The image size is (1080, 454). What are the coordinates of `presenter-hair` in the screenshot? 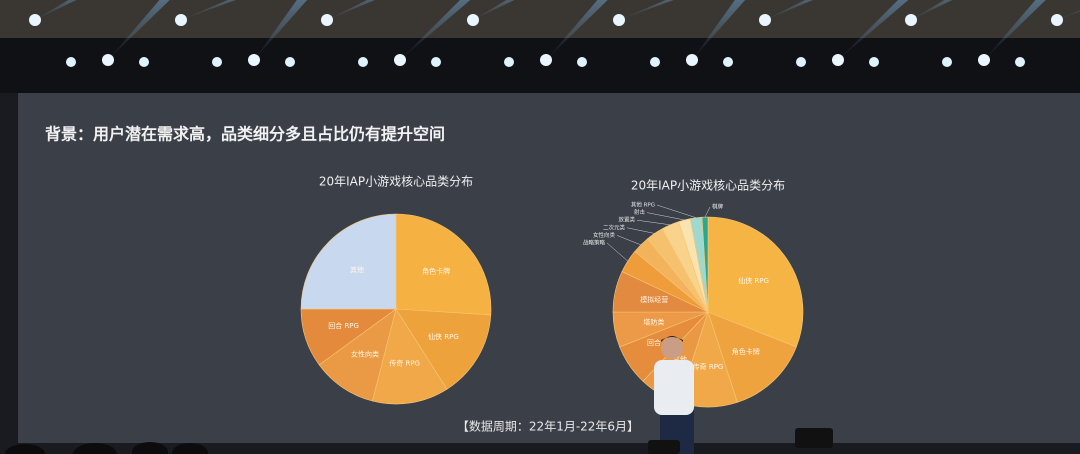 It's located at (672, 339).